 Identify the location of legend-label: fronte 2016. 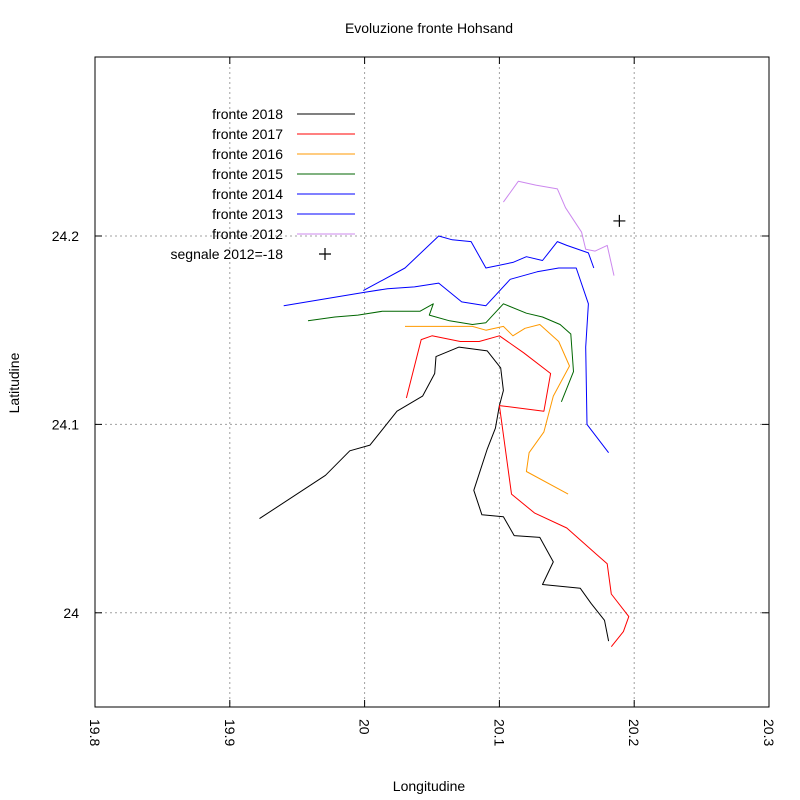
(247, 154).